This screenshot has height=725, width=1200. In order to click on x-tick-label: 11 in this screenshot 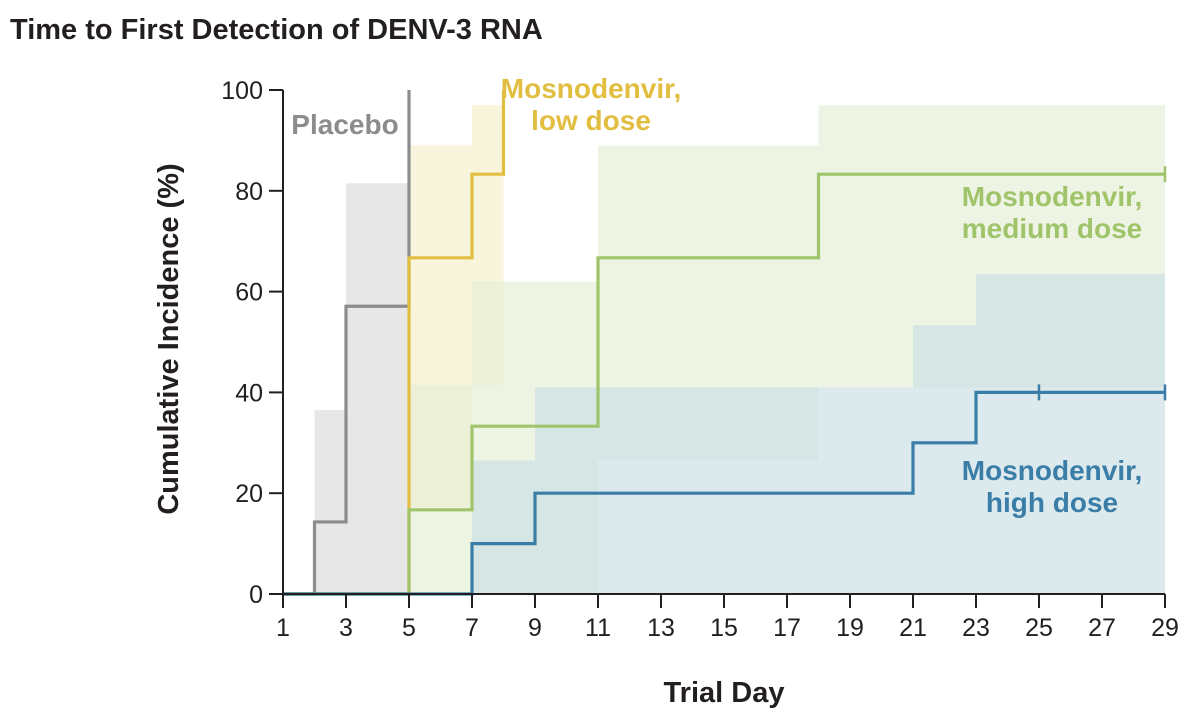, I will do `click(598, 628)`.